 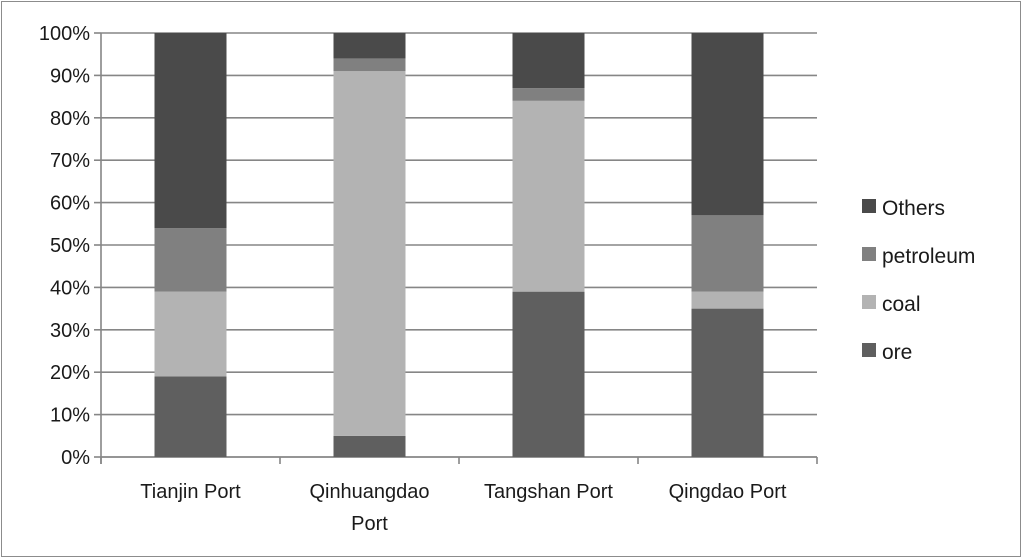 What do you see at coordinates (70, 204) in the screenshot?
I see `y-tick-label: 60%` at bounding box center [70, 204].